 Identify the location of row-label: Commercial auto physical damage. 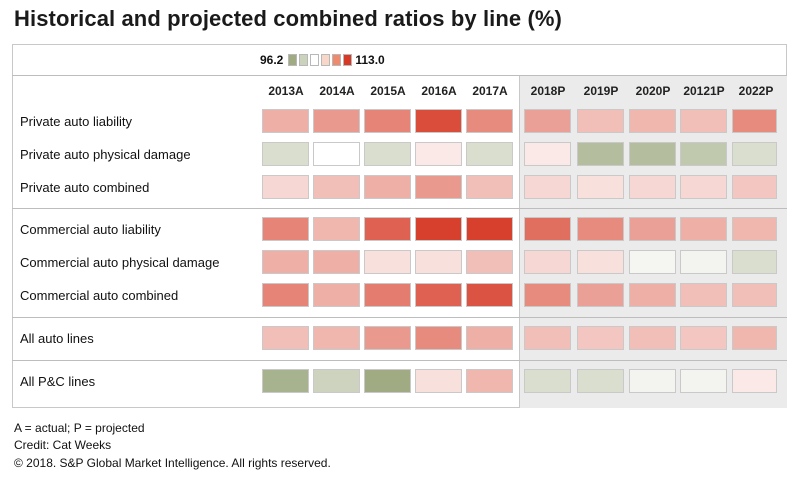
(120, 262).